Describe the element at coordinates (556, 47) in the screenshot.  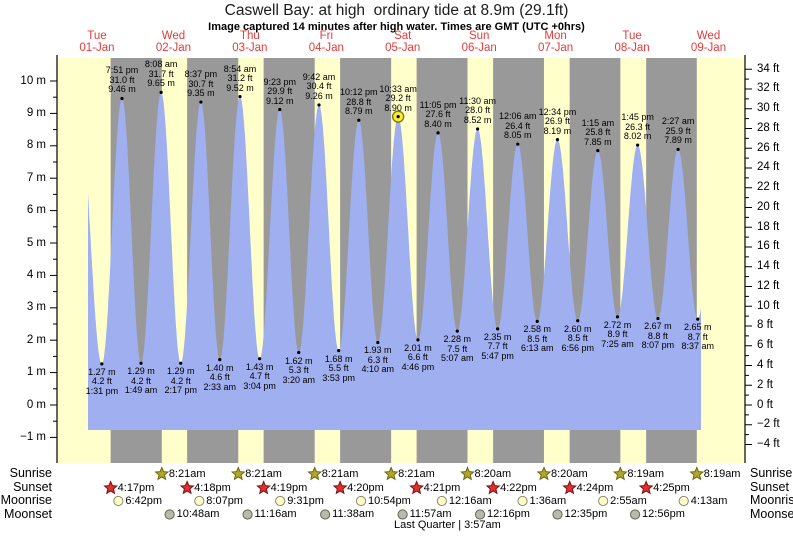
I see `day-date: 07-Jan` at that location.